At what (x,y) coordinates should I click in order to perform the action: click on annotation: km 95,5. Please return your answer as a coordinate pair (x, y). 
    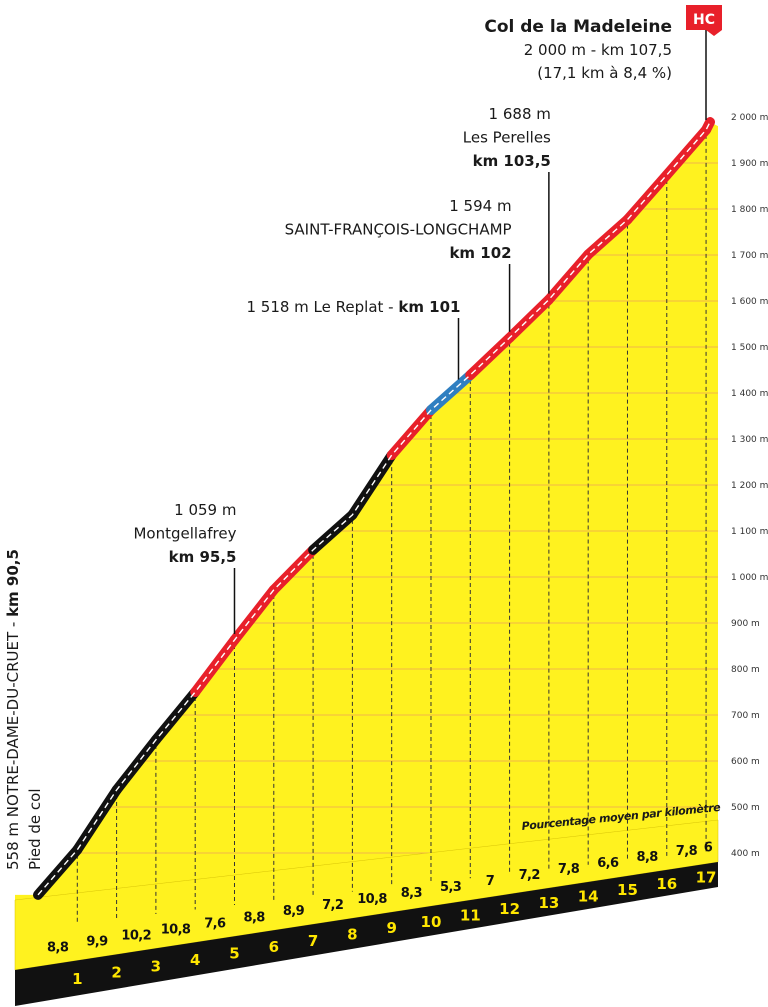
    Looking at the image, I should click on (203, 557).